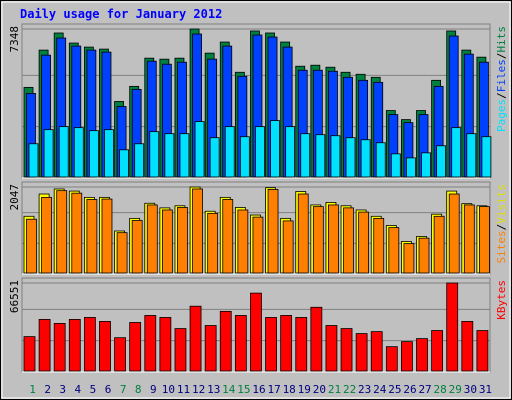 The height and width of the screenshot is (400, 512). I want to click on legend: KBytes, so click(501, 300).